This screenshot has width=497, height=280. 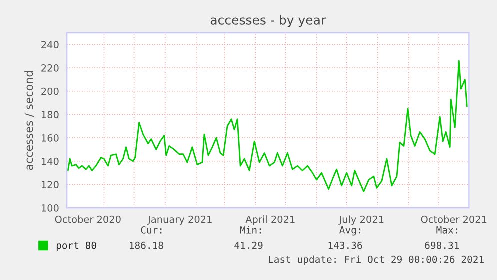 I want to click on y-tick-label: 180, so click(x=50, y=115).